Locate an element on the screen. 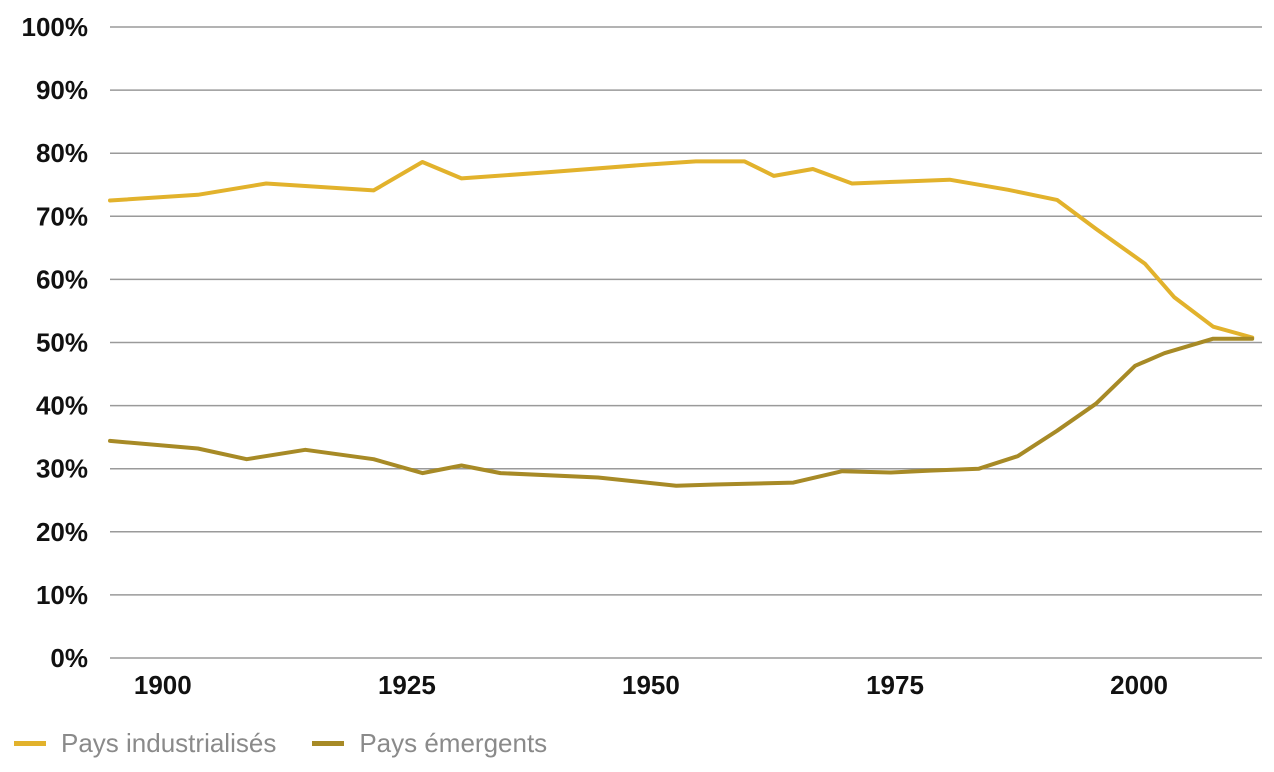  legend: Pays industrialisés Pays émergents is located at coordinates (298, 743).